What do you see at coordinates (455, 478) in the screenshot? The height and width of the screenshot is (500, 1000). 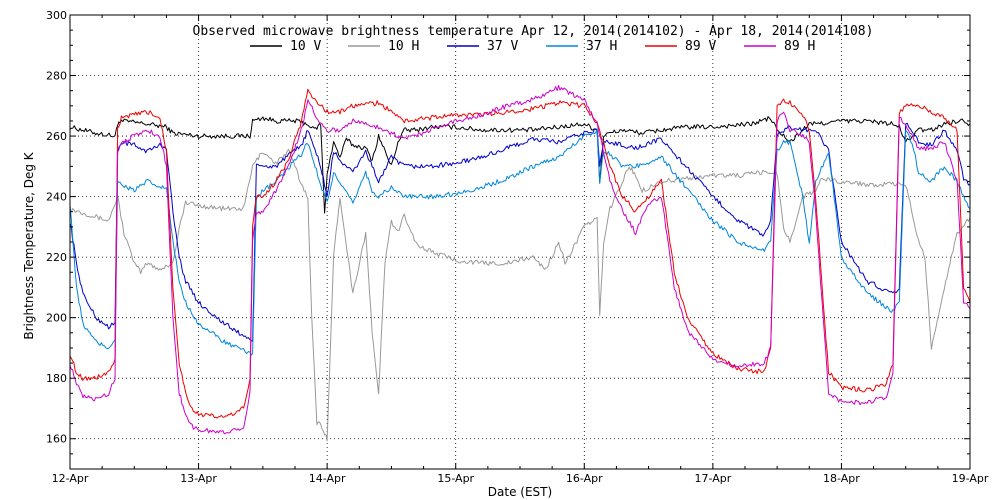 I see `x-tick-label: 15-Apr` at bounding box center [455, 478].